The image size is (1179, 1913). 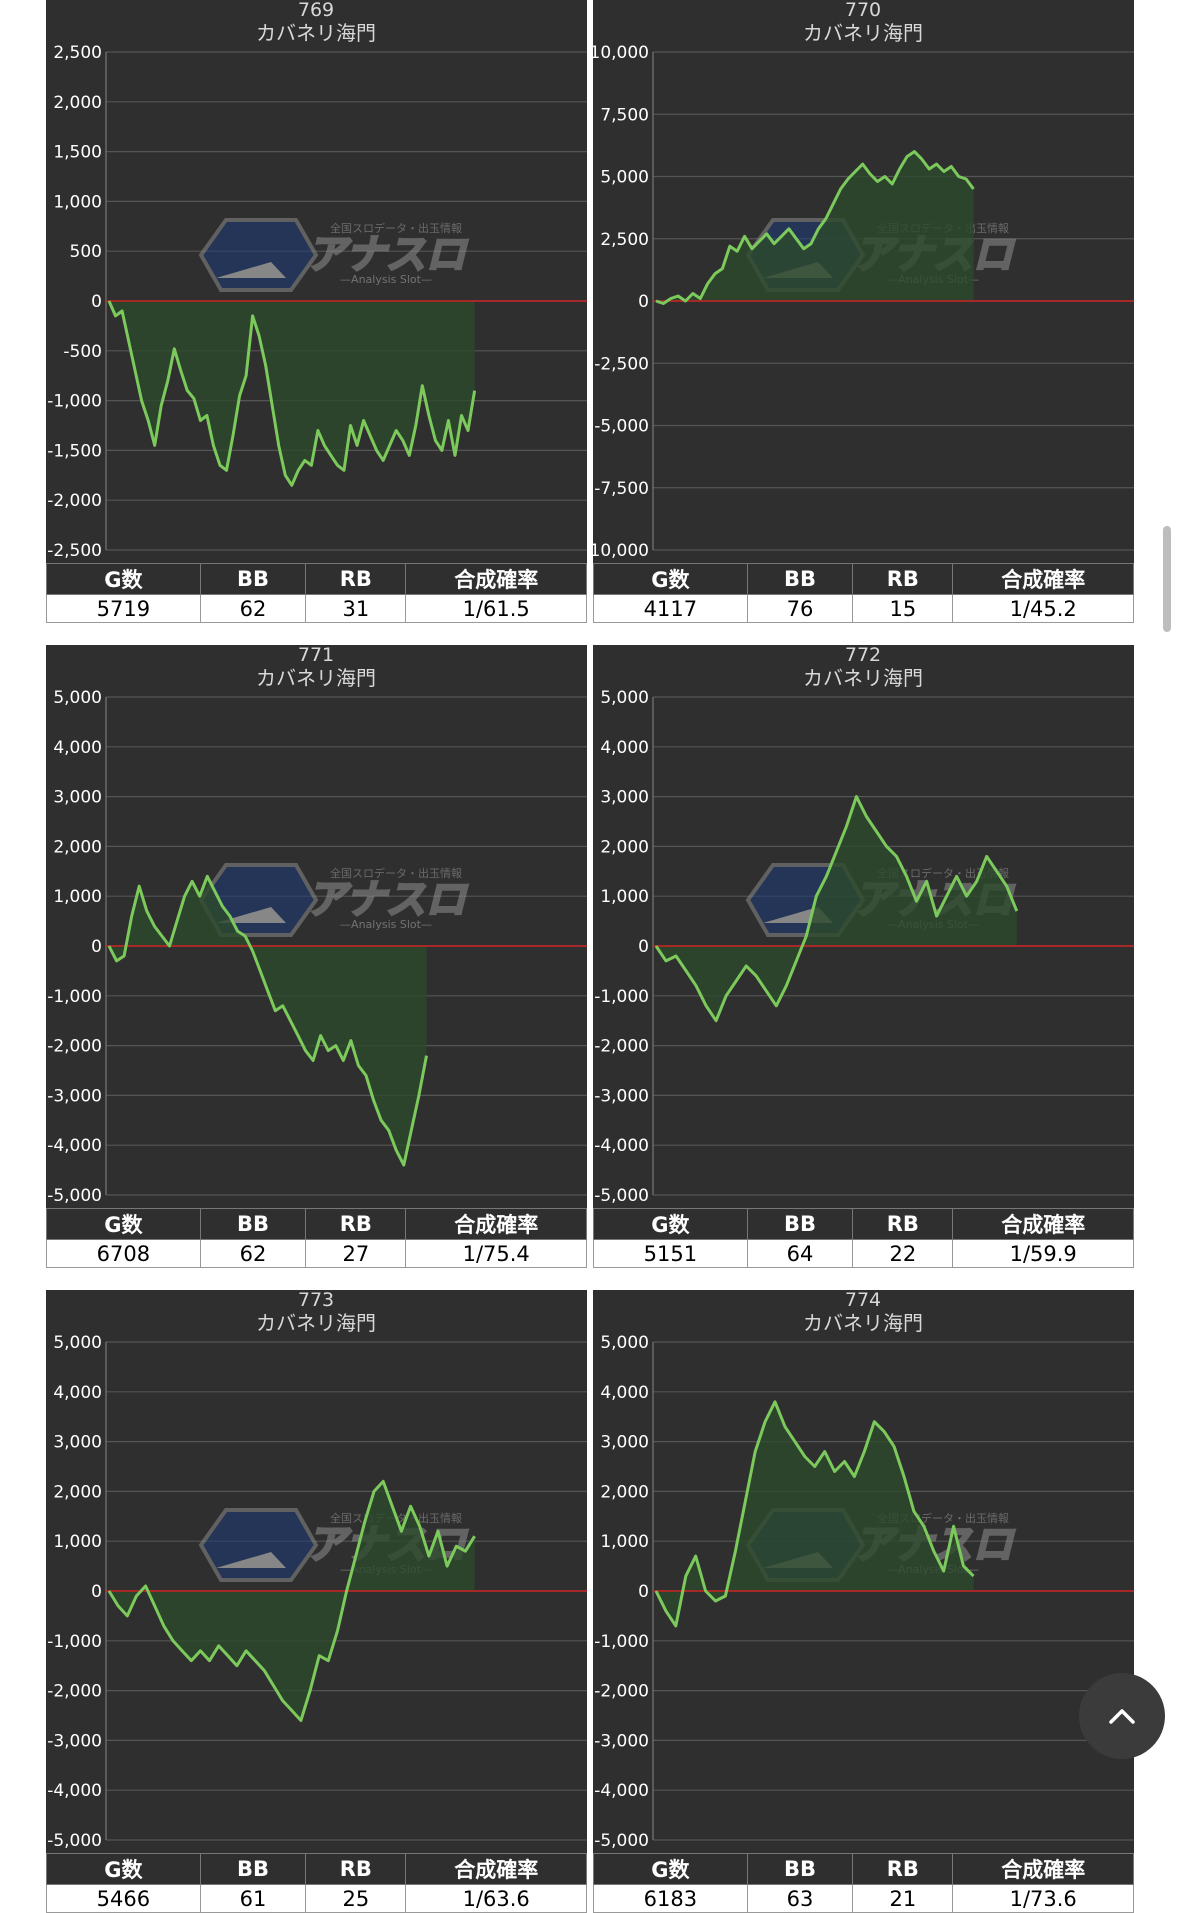 What do you see at coordinates (356, 1898) in the screenshot?
I see `rb-value: 25` at bounding box center [356, 1898].